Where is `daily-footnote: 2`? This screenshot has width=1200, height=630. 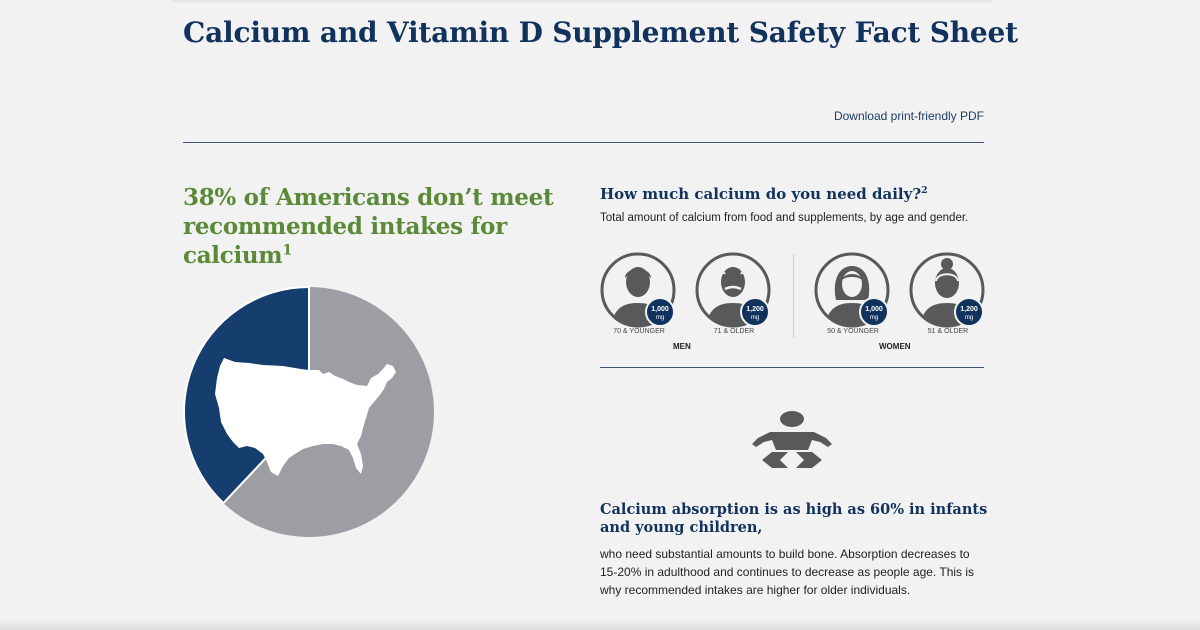
daily-footnote: 2 is located at coordinates (924, 190).